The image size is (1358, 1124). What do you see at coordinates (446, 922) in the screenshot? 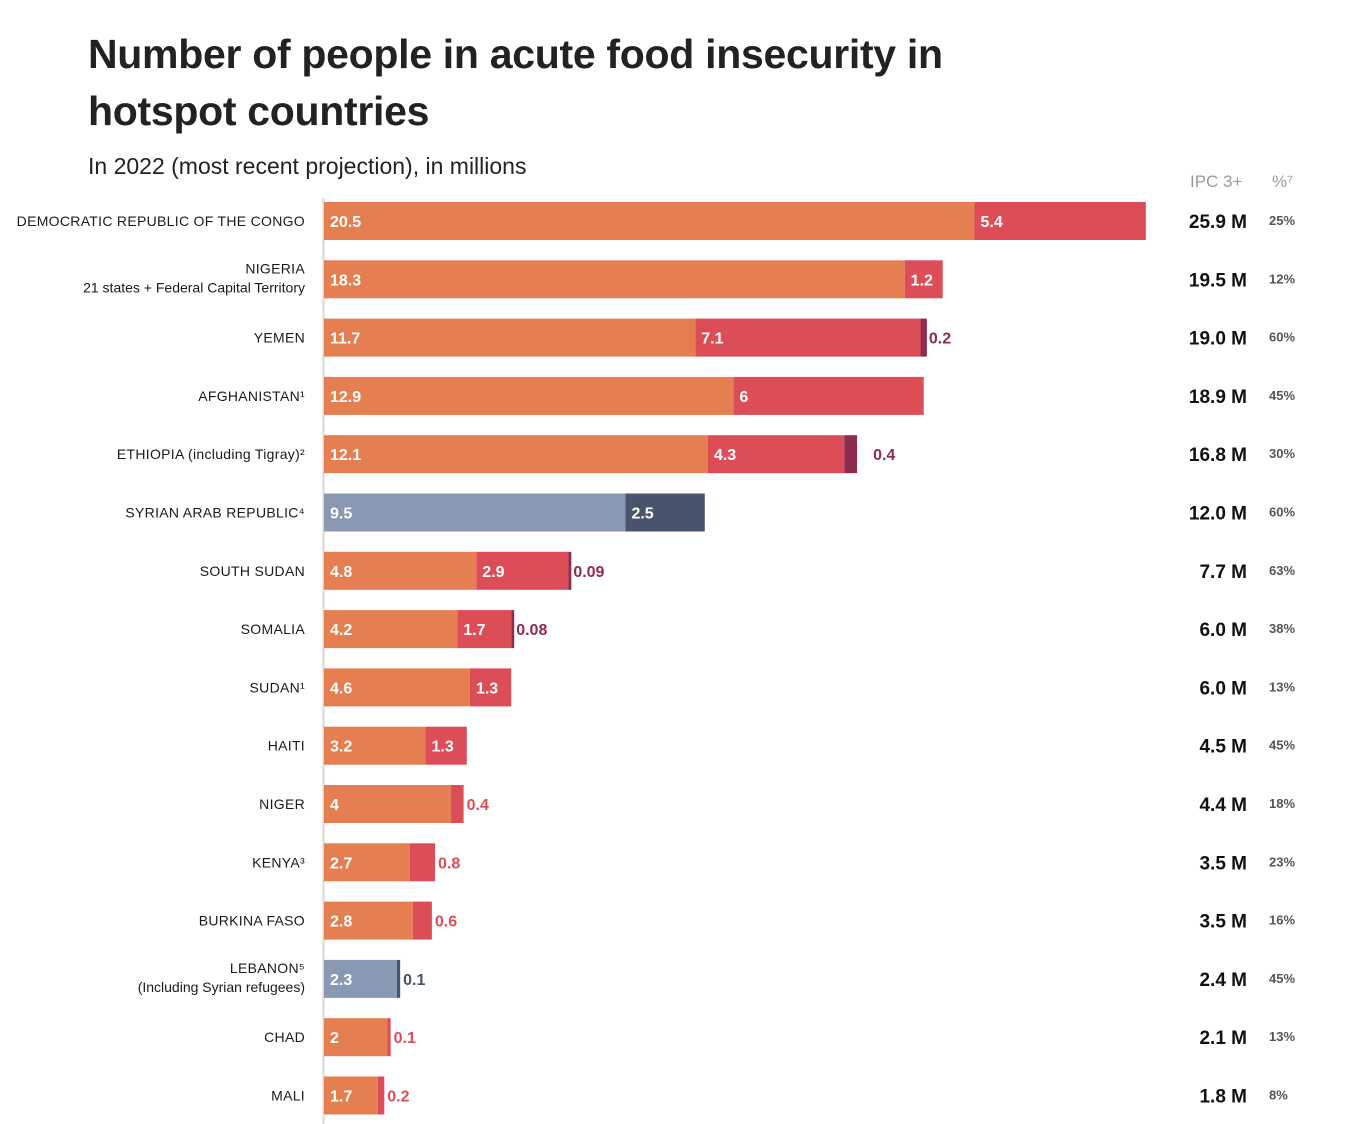
I see `bar-value-label: 0.6` at bounding box center [446, 922].